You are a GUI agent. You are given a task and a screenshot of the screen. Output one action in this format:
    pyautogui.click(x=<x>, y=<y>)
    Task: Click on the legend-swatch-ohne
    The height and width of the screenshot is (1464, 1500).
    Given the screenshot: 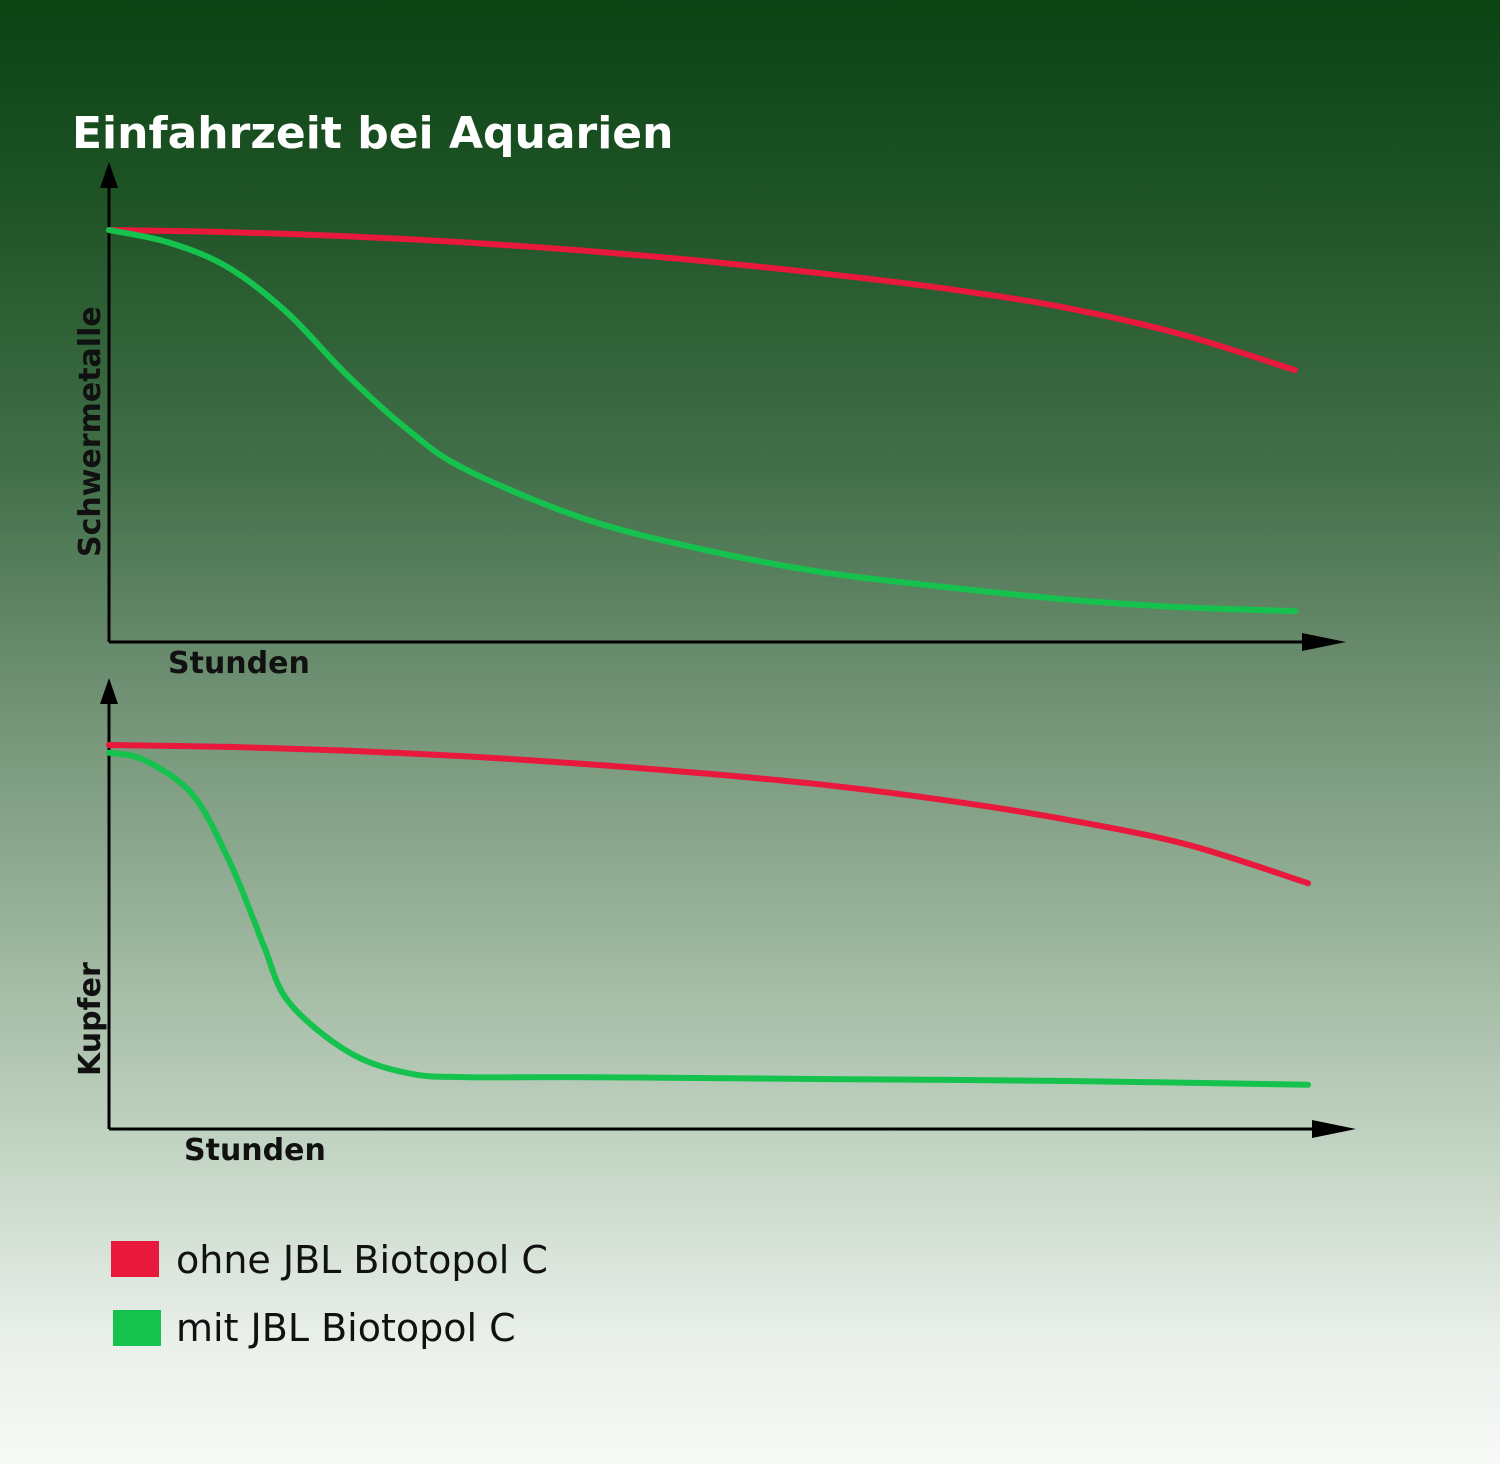 What is the action you would take?
    pyautogui.click(x=135, y=1259)
    